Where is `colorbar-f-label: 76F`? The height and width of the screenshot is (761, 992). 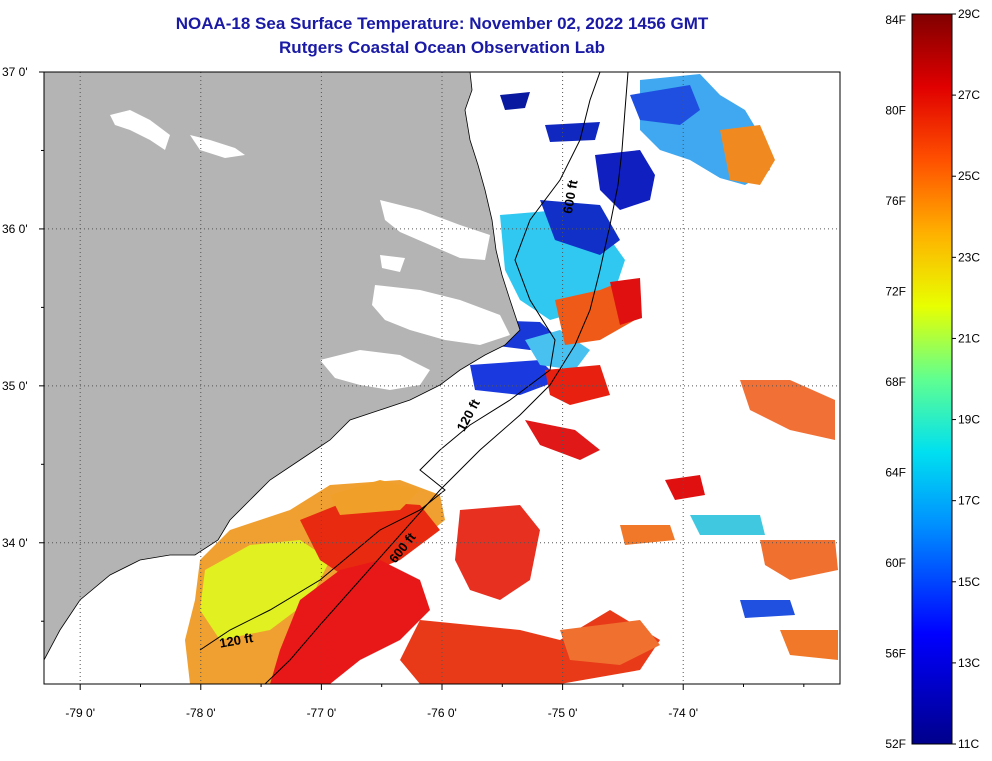
colorbar-f-label: 76F is located at coordinates (895, 201).